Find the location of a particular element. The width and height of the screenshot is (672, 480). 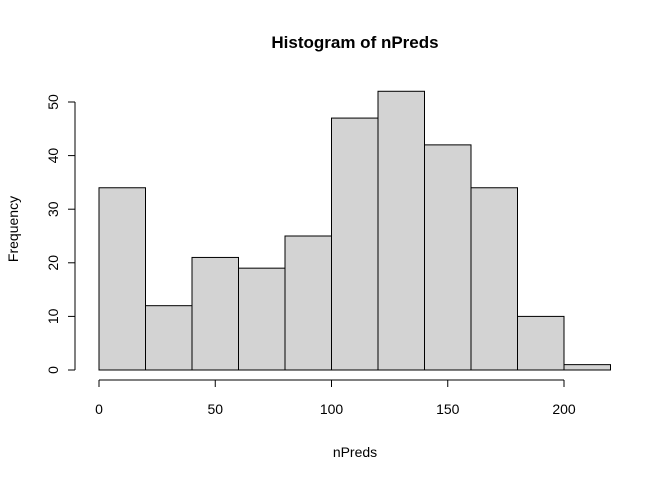

x-axis-label: nPreds is located at coordinates (355, 452).